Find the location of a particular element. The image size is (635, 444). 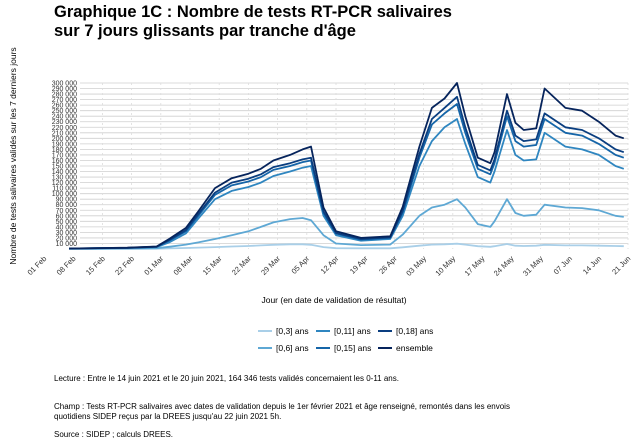

y-tick-label: 140 000 is located at coordinates (64, 172).